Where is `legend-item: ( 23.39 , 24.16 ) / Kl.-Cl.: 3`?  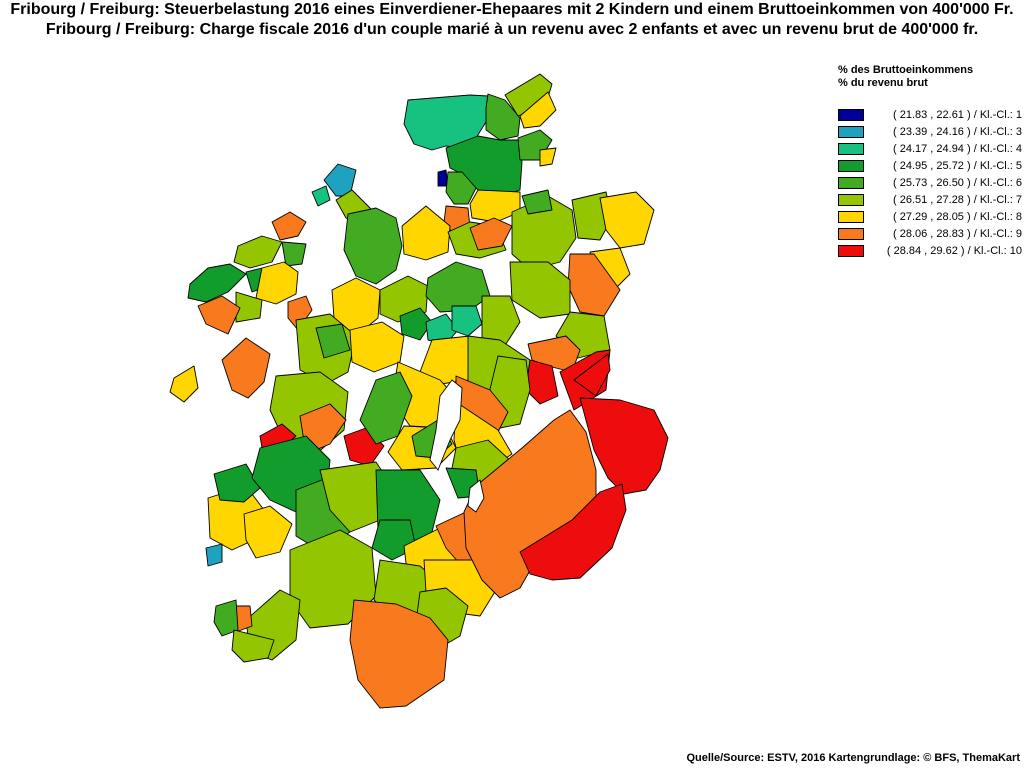
legend-item: ( 23.39 , 24.16 ) / Kl.-Cl.: 3 is located at coordinates (930, 131).